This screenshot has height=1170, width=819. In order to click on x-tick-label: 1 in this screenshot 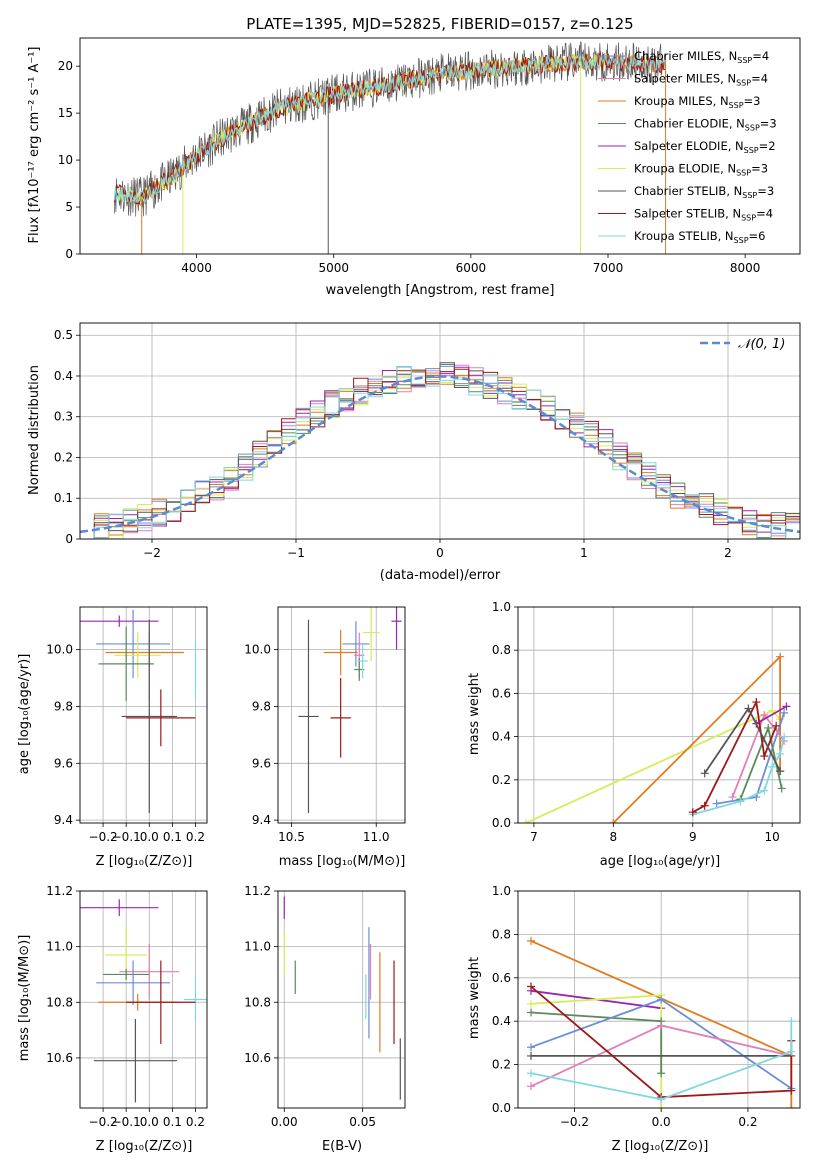, I will do `click(584, 553)`.